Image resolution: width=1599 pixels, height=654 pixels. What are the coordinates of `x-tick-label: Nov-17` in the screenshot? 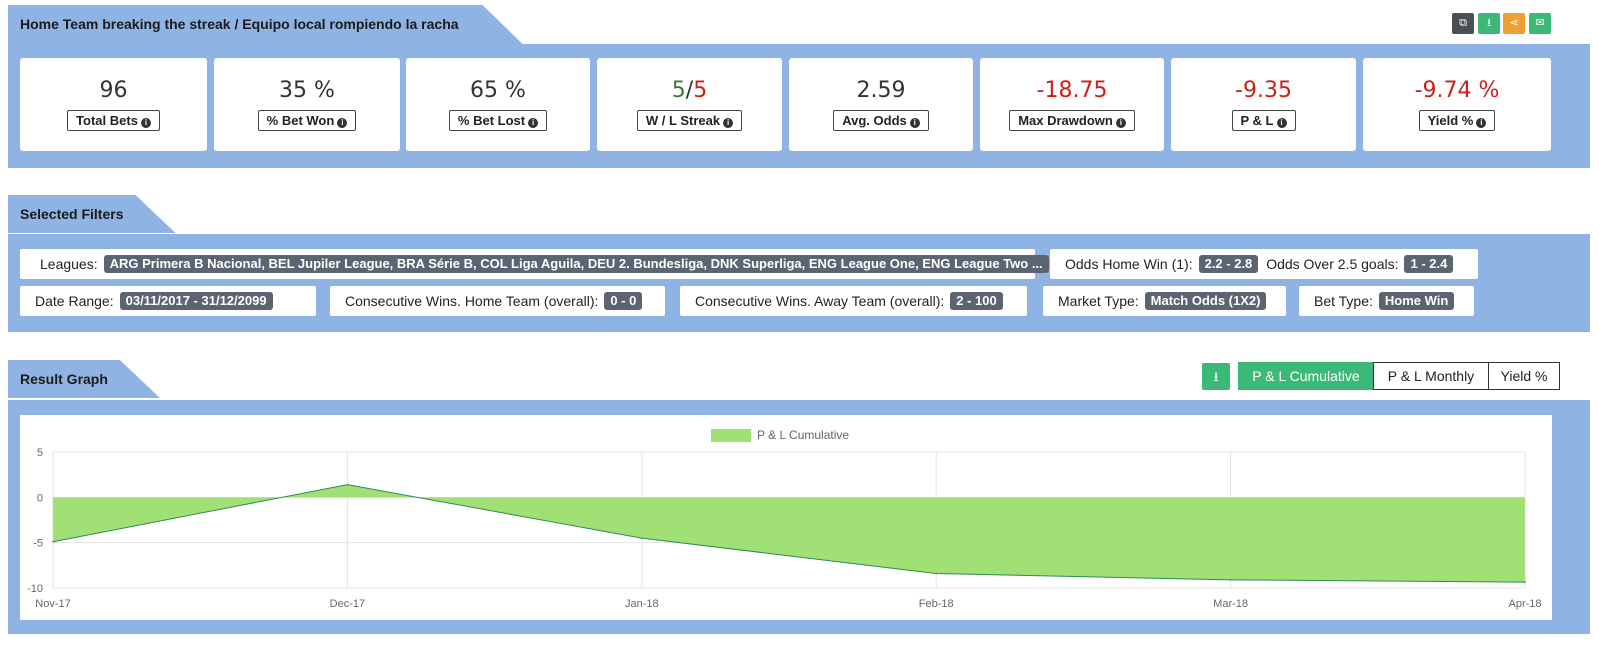 It's located at (52, 604).